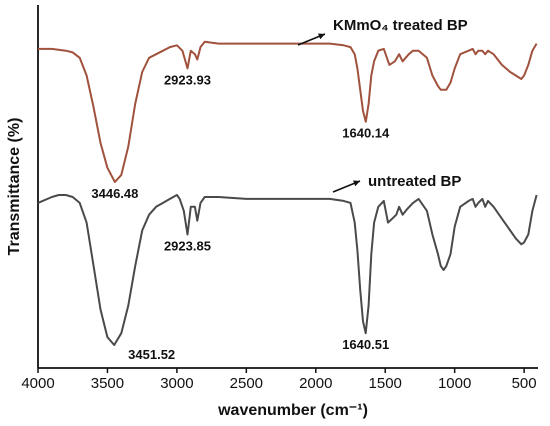 The image size is (550, 426). What do you see at coordinates (187, 79) in the screenshot?
I see `peak-label: 2923.93` at bounding box center [187, 79].